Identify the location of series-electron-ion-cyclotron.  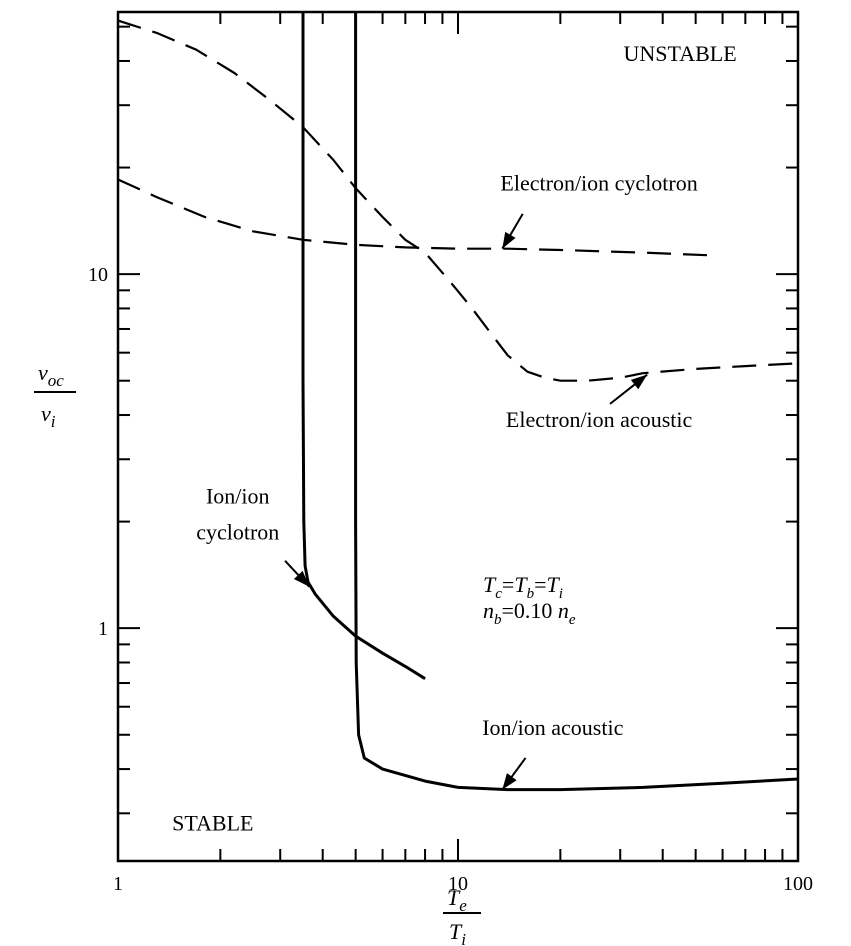
(413, 217).